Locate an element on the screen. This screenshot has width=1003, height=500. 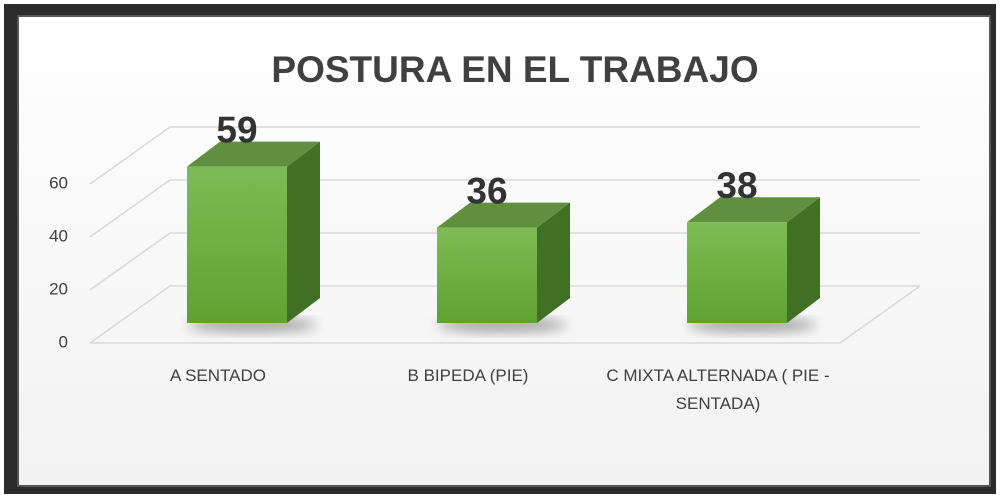
data-label: 36 is located at coordinates (486, 190).